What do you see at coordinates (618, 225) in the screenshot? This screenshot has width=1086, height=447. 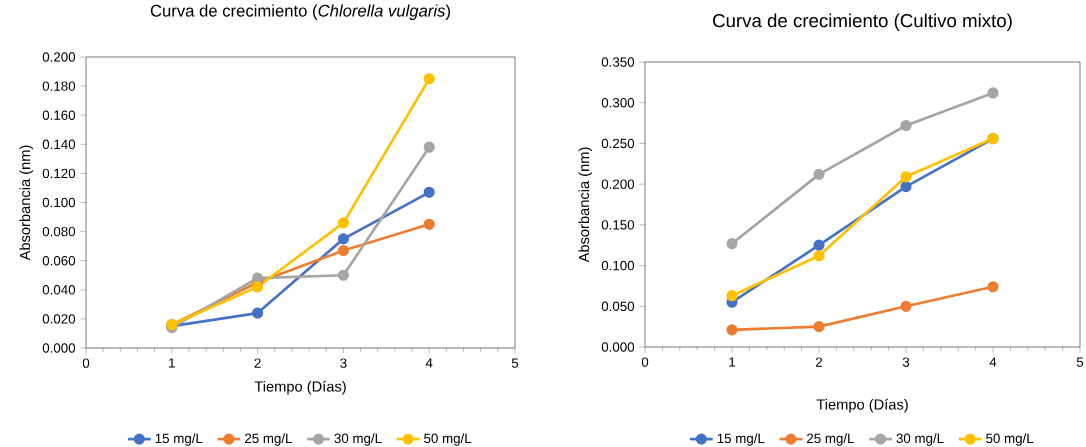 I see `y-tick-label: 0.150` at bounding box center [618, 225].